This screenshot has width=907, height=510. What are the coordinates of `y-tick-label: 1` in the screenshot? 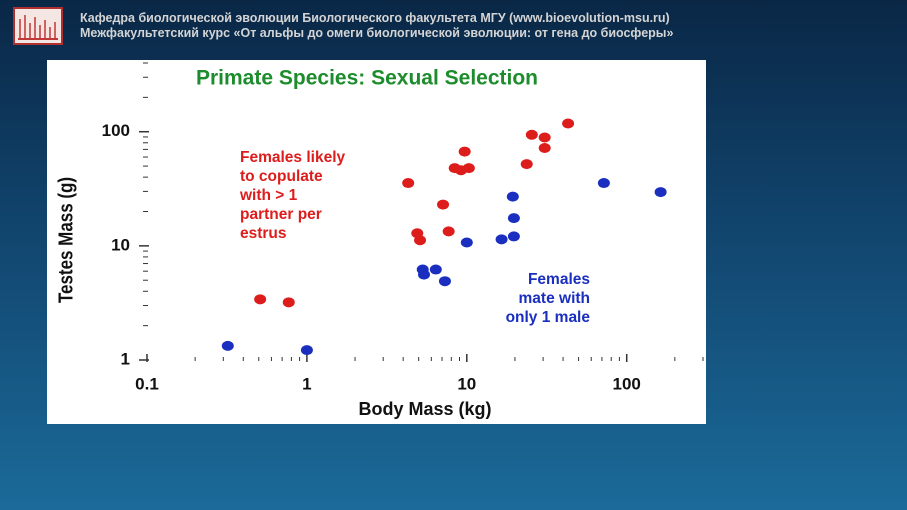 It's located at (125, 358).